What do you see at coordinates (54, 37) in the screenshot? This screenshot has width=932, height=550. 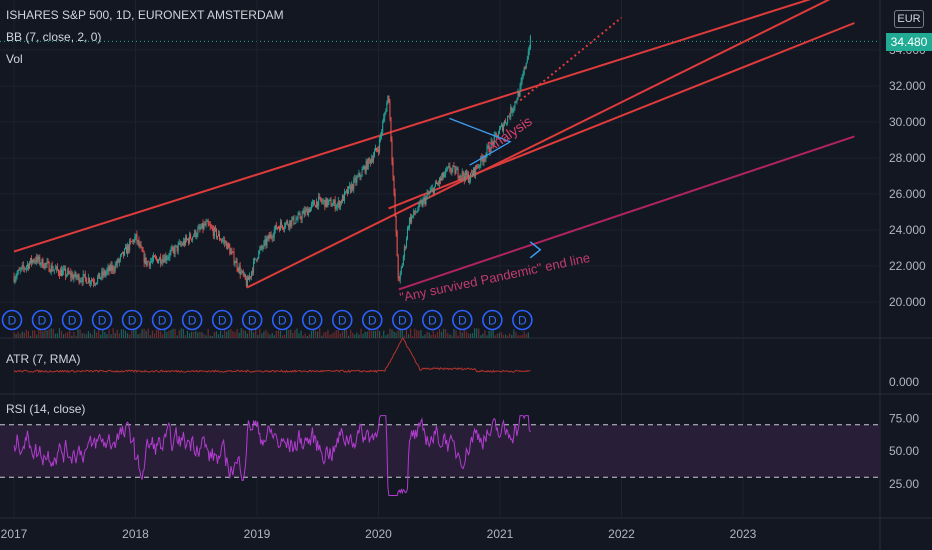 I see `bb-indicator-label: BB (7, close, 2, 0)` at bounding box center [54, 37].